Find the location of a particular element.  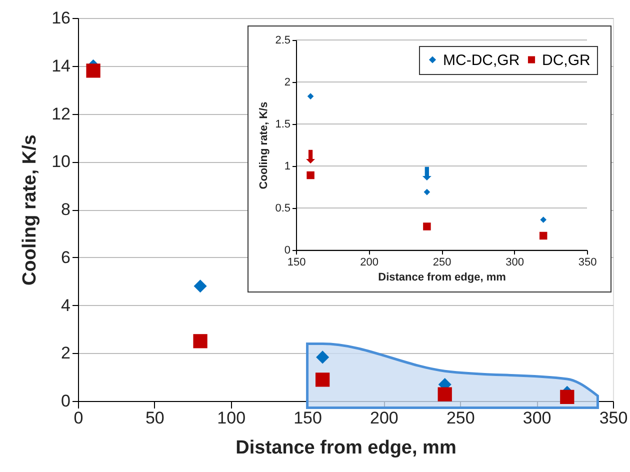

y-tick-label: 10 is located at coordinates (61, 162).